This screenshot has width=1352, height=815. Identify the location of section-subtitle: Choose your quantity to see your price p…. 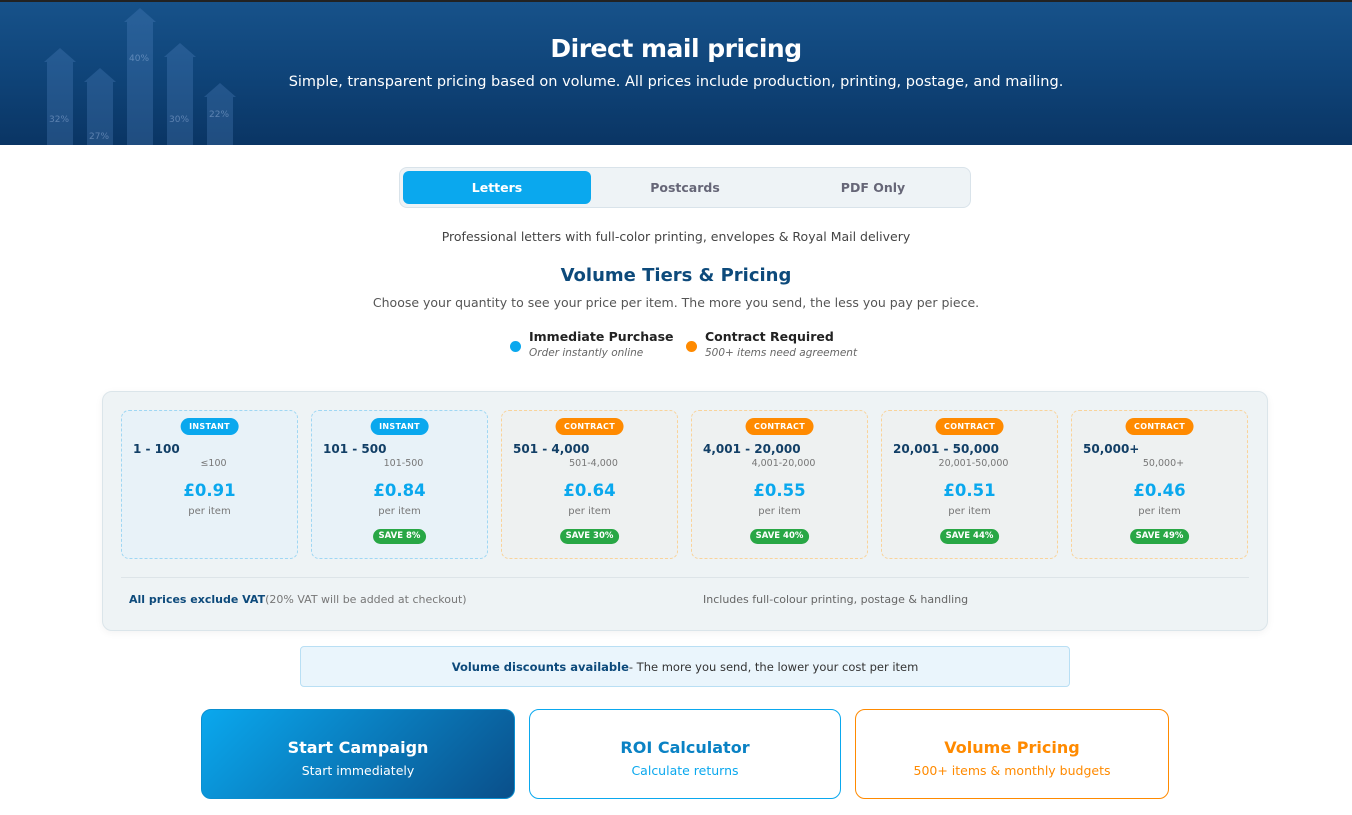
(676, 302).